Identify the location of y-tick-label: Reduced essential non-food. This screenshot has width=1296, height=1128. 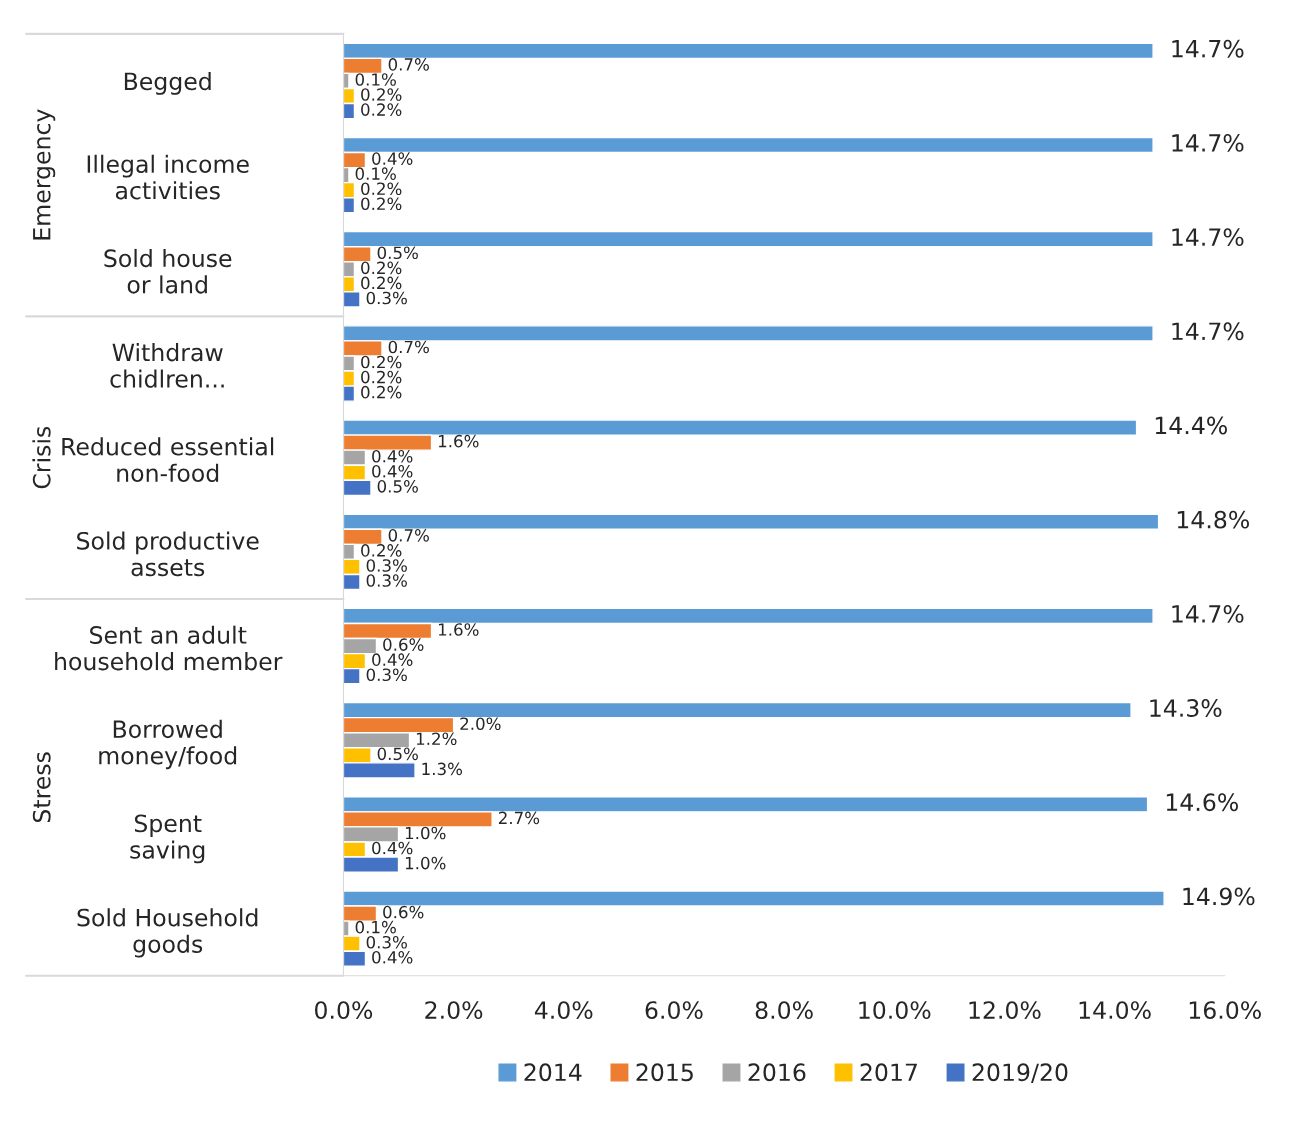
(168, 460).